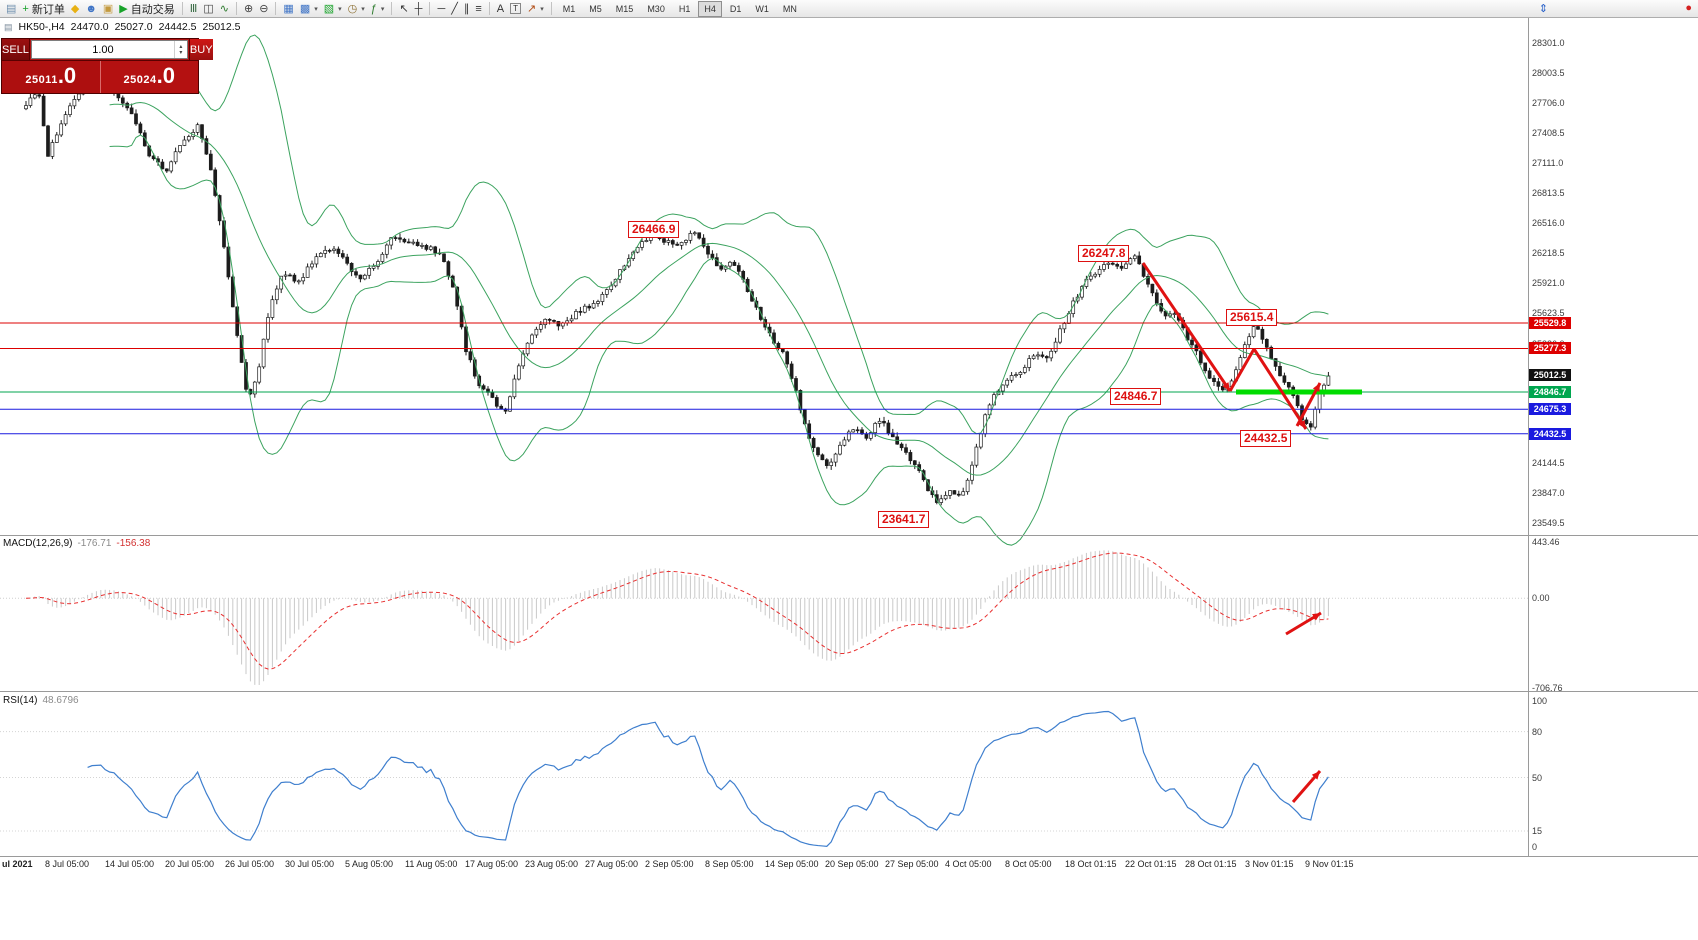 This screenshot has width=1698, height=940. Describe the element at coordinates (181, 52) in the screenshot. I see `volume-down-button: ▾` at that location.